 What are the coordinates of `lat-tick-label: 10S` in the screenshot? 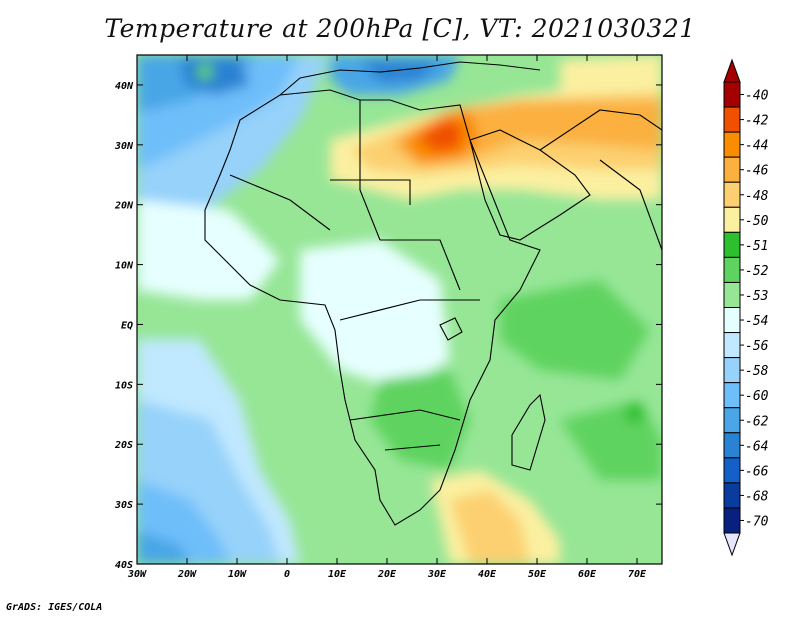 It's located at (124, 385).